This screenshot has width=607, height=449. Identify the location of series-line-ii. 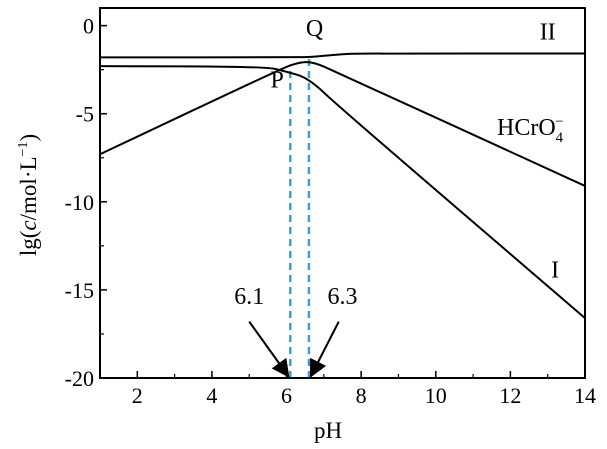
(342, 55).